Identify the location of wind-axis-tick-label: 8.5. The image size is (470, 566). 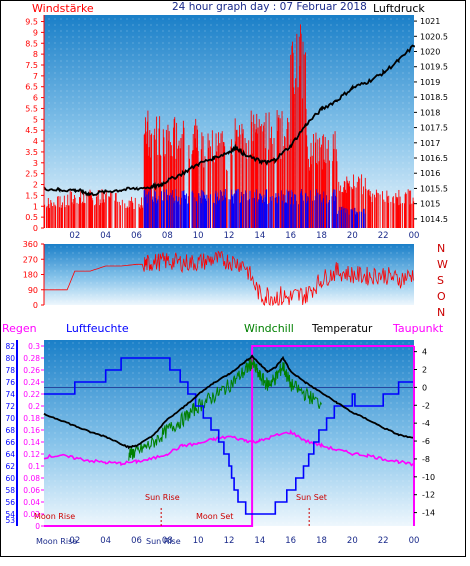
(31, 43).